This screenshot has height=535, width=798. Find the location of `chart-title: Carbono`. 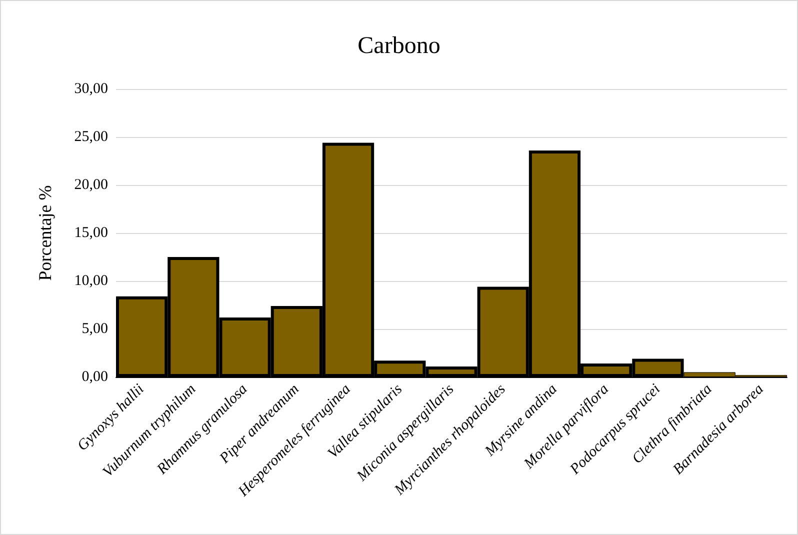

chart-title: Carbono is located at coordinates (399, 46).